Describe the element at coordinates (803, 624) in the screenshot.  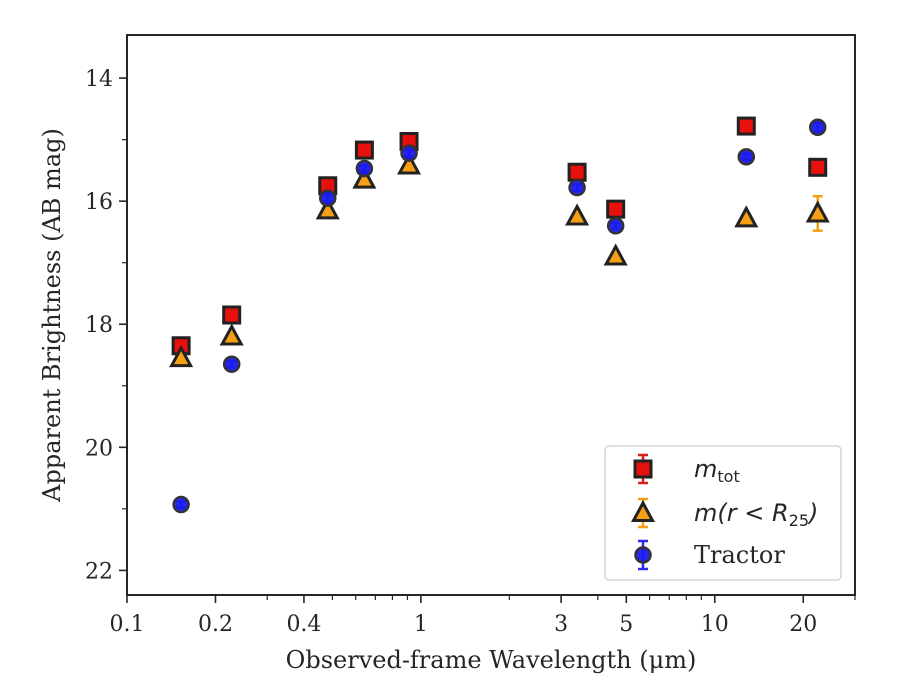
I see `x-tick-label: 20` at that location.